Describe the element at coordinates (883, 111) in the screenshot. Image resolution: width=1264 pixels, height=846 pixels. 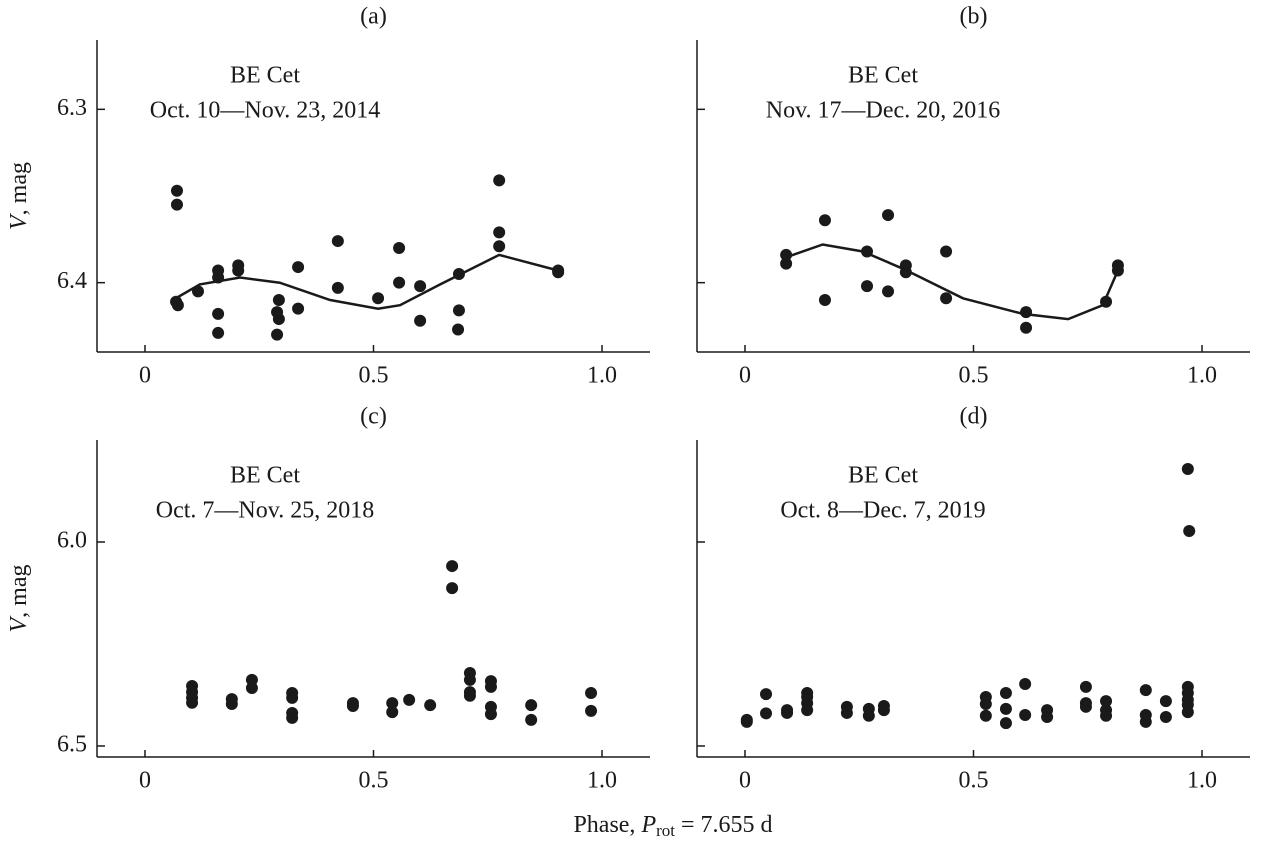
I see `annotation: Nov. 17—Dec. 20, 2016` at that location.